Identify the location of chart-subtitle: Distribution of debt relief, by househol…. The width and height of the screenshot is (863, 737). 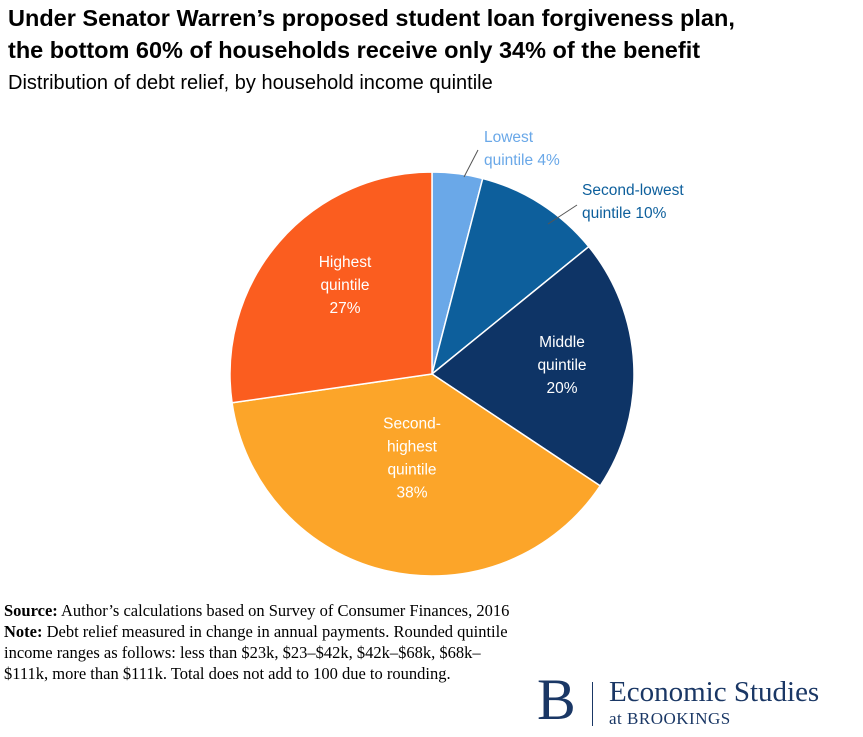
(250, 83).